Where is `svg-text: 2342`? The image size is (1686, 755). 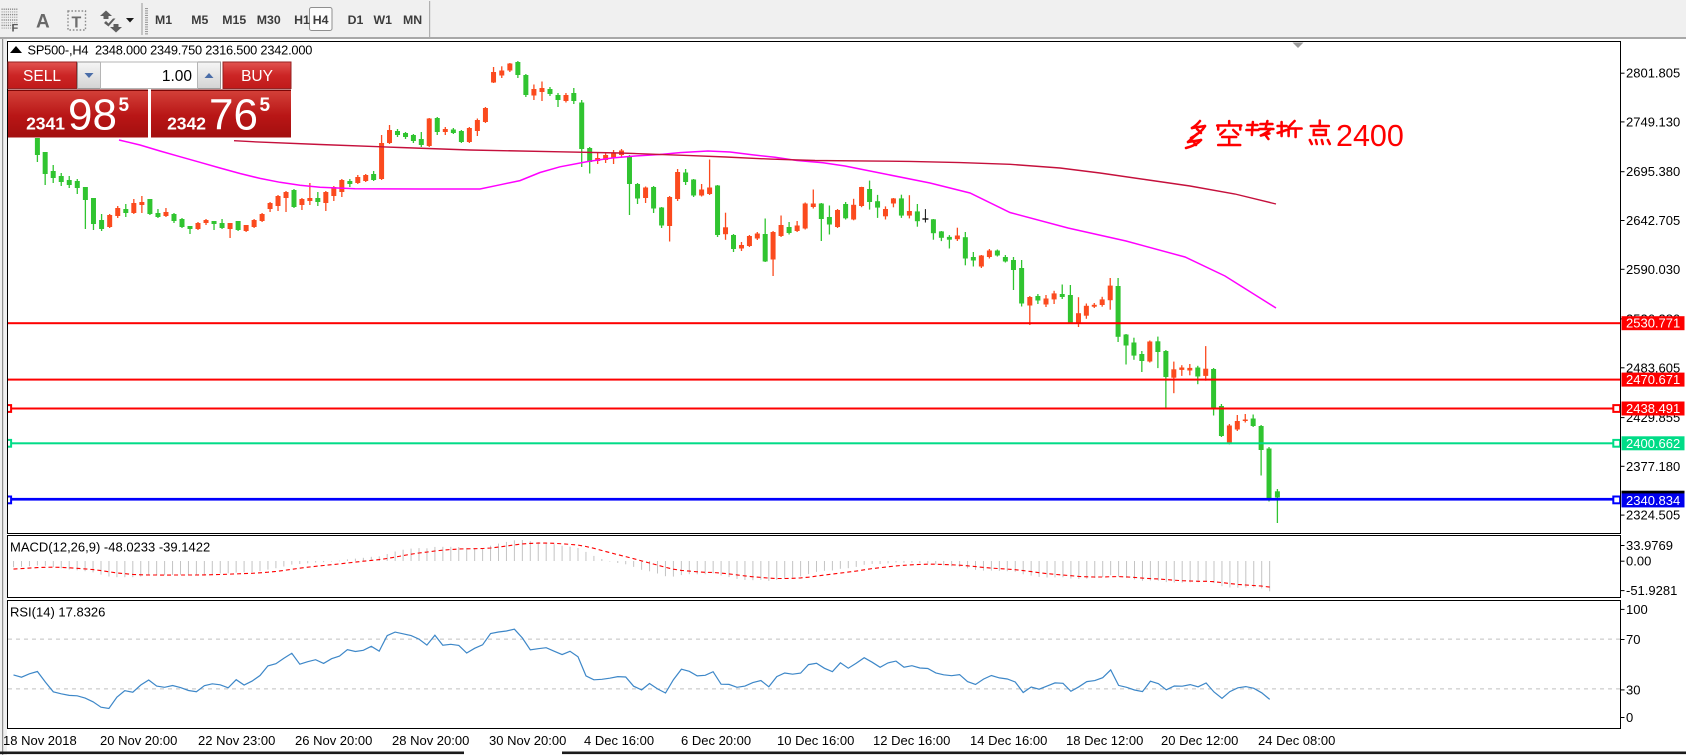
svg-text: 2342 is located at coordinates (186, 124).